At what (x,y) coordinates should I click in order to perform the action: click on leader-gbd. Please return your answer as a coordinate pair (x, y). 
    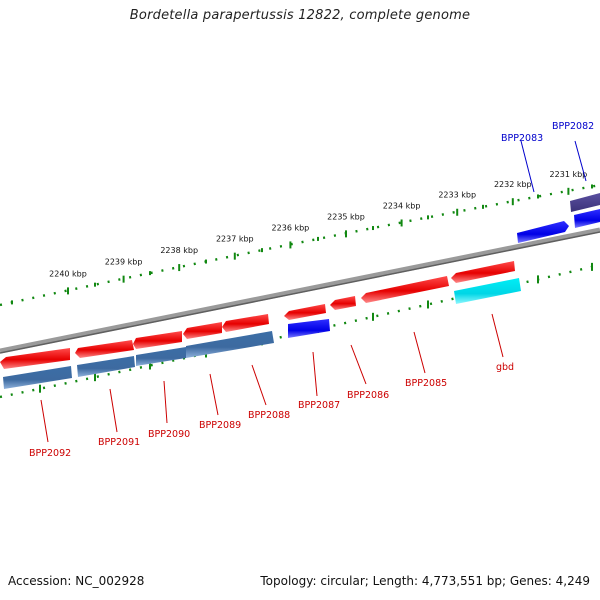
    Looking at the image, I should click on (497, 335).